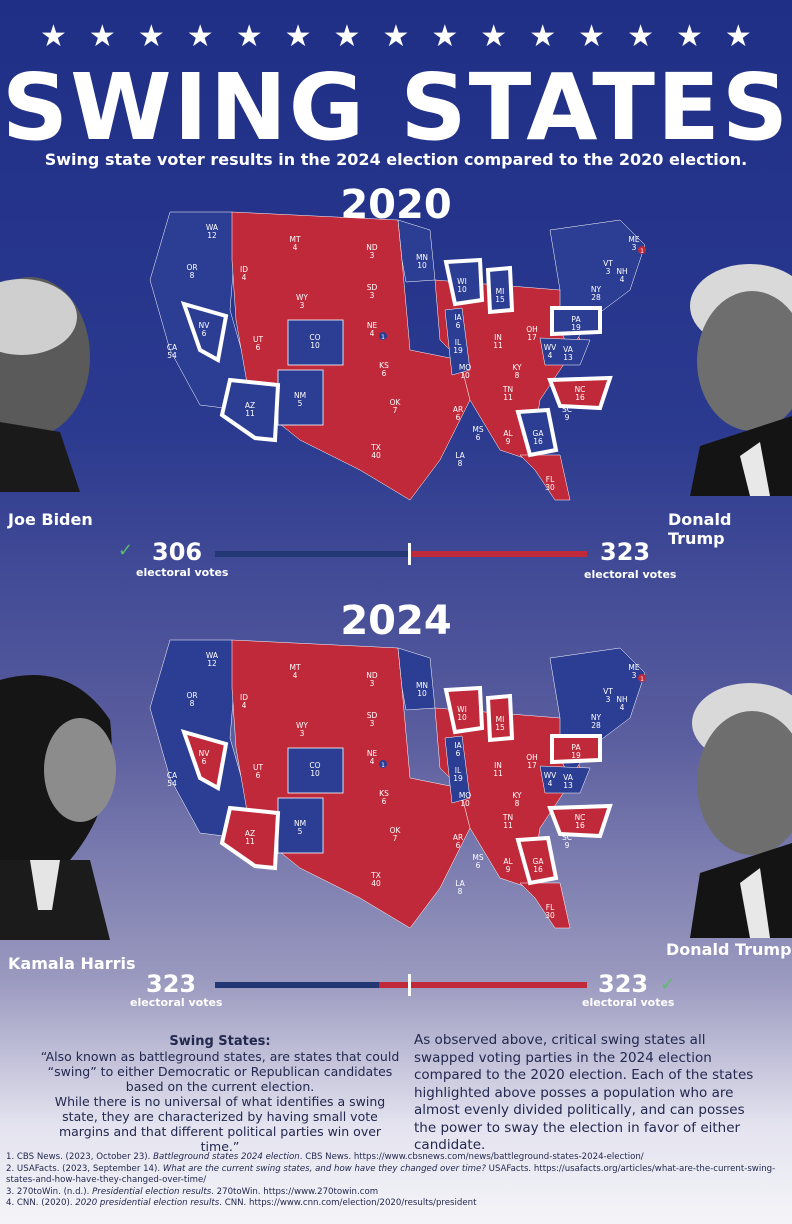 This screenshot has width=792, height=1224. What do you see at coordinates (176, 1002) in the screenshot?
I see `dem-electoral-label-2024: electoral votes` at bounding box center [176, 1002].